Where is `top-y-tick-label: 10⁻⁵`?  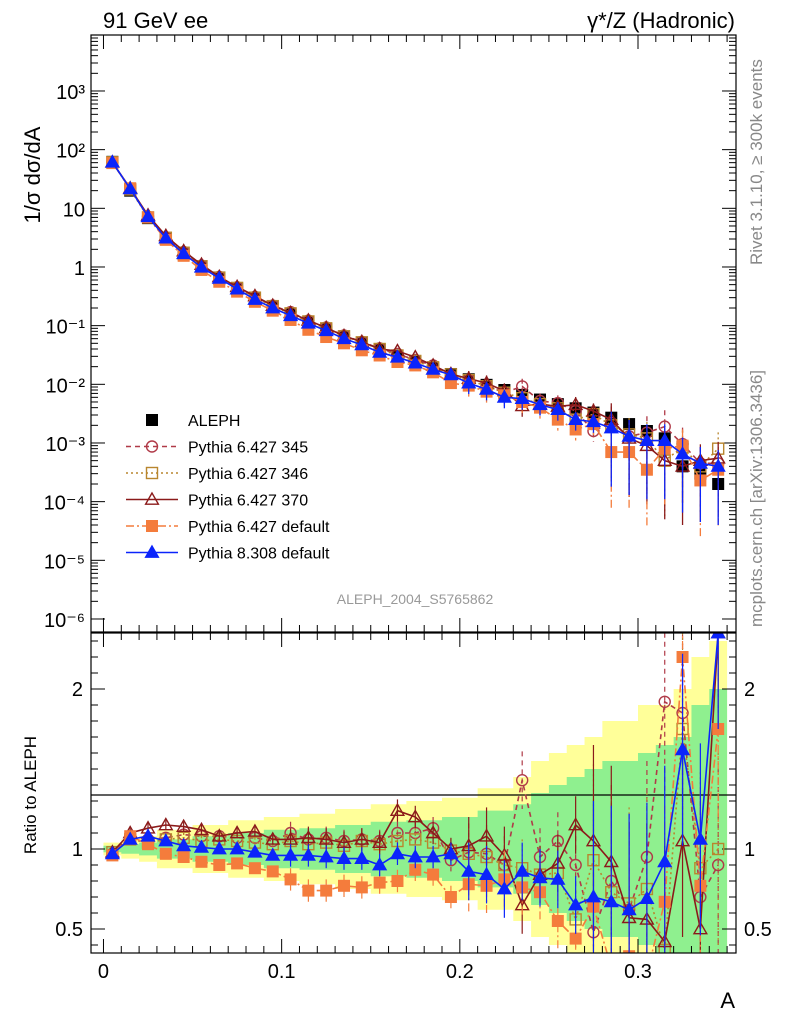 top-y-tick-label: 10⁻⁵ is located at coordinates (64, 562).